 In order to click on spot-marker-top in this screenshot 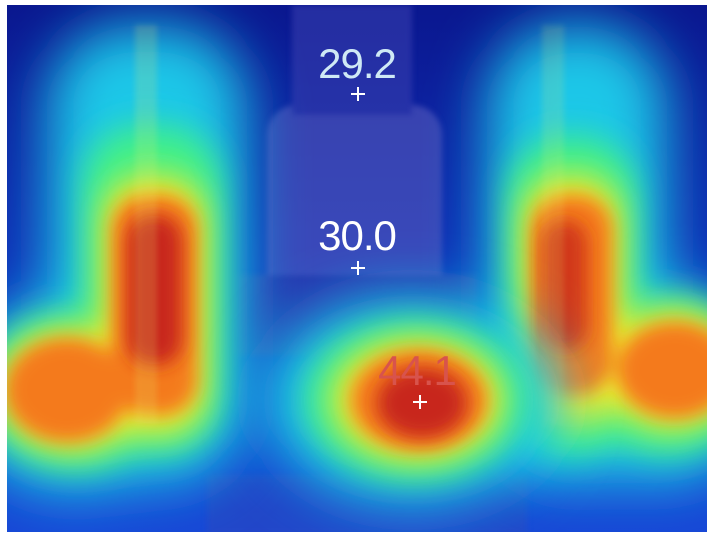, I will do `click(358, 94)`.